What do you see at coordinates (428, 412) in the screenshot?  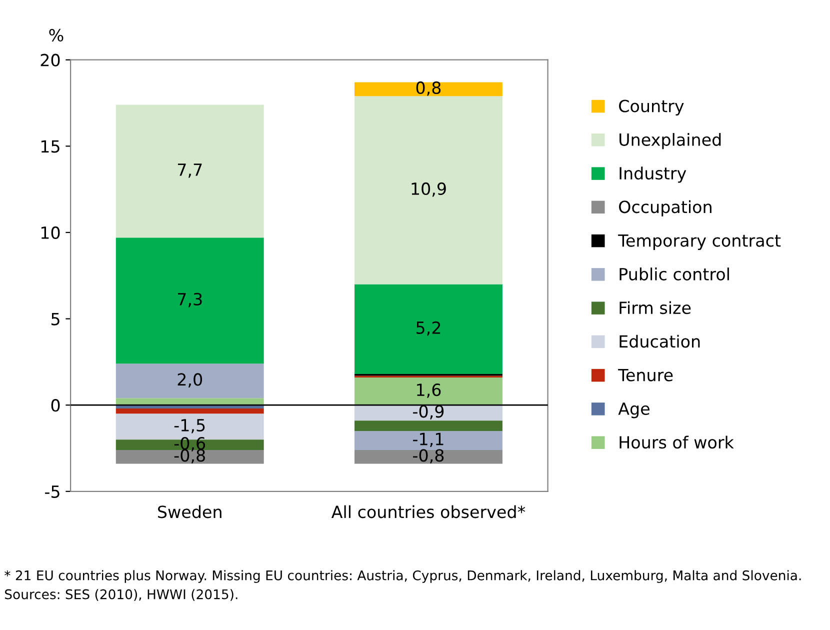 I see `data-label: -0,9` at bounding box center [428, 412].